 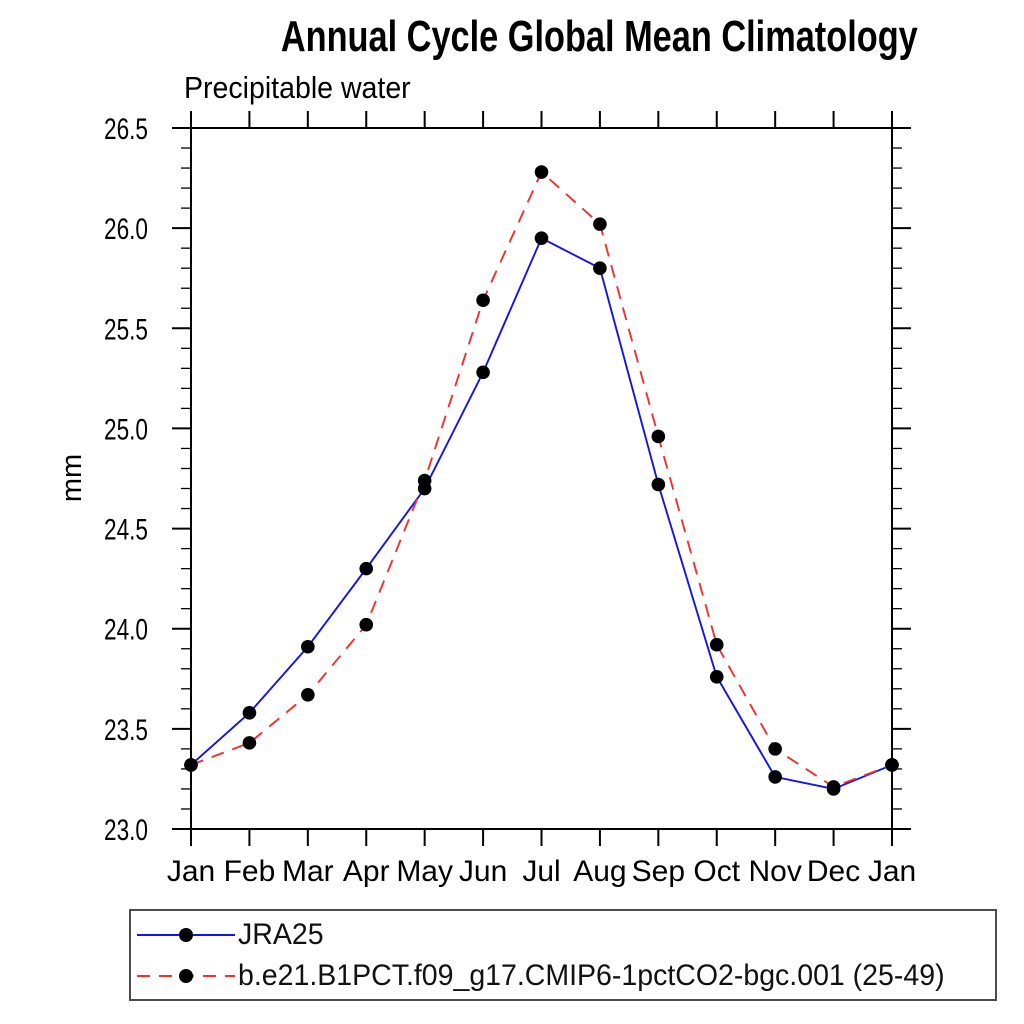 I want to click on y-tick-label: 24.0, so click(x=126, y=630).